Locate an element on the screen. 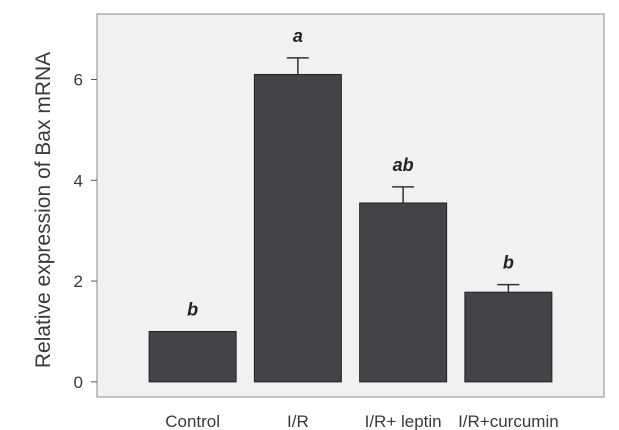 This screenshot has height=430, width=619. significance-label: ab is located at coordinates (403, 165).